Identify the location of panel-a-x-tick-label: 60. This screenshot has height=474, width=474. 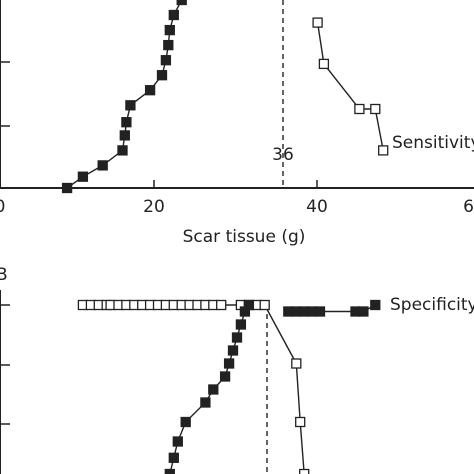
(468, 207).